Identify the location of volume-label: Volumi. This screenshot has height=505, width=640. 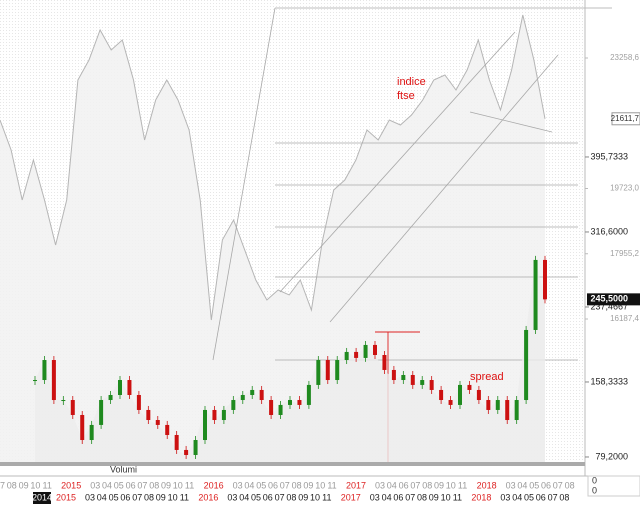
(123, 469).